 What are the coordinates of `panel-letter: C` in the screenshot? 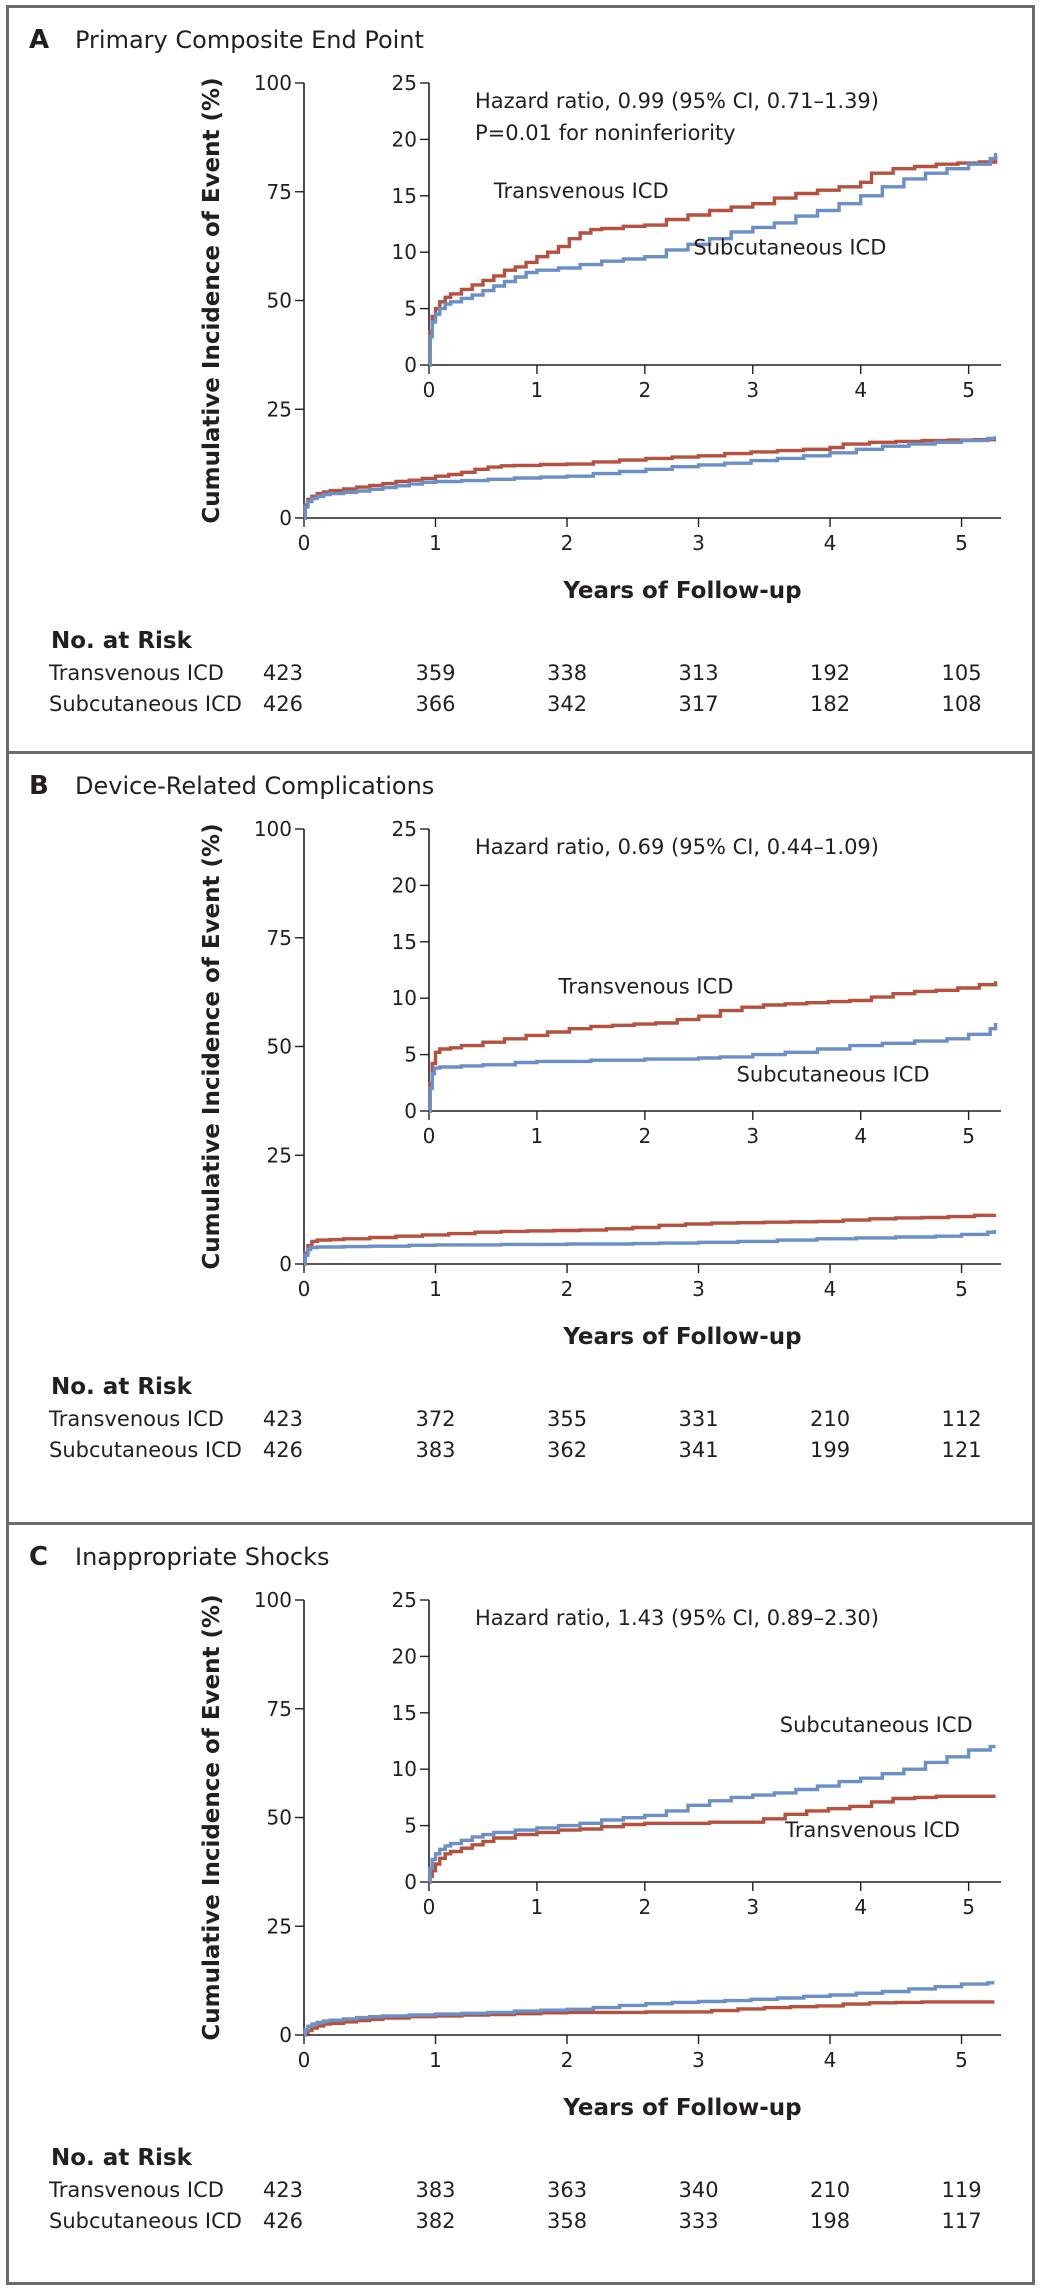 It's located at (38, 1557).